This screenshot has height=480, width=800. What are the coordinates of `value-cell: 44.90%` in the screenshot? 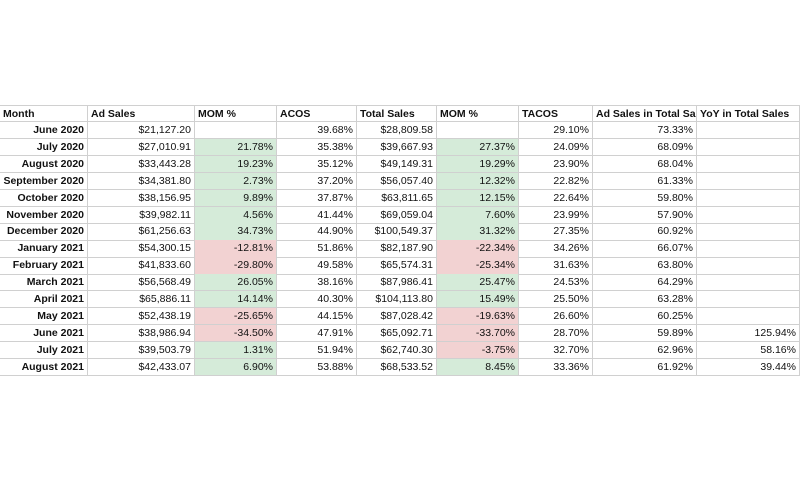 It's located at (317, 232).